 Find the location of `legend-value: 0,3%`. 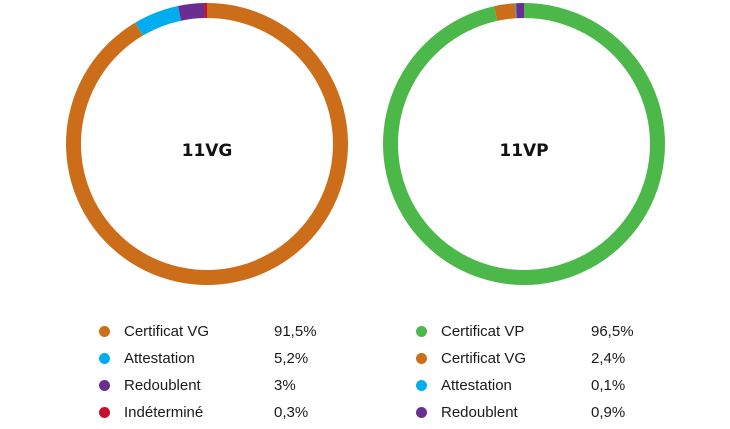

legend-value: 0,3% is located at coordinates (291, 412).